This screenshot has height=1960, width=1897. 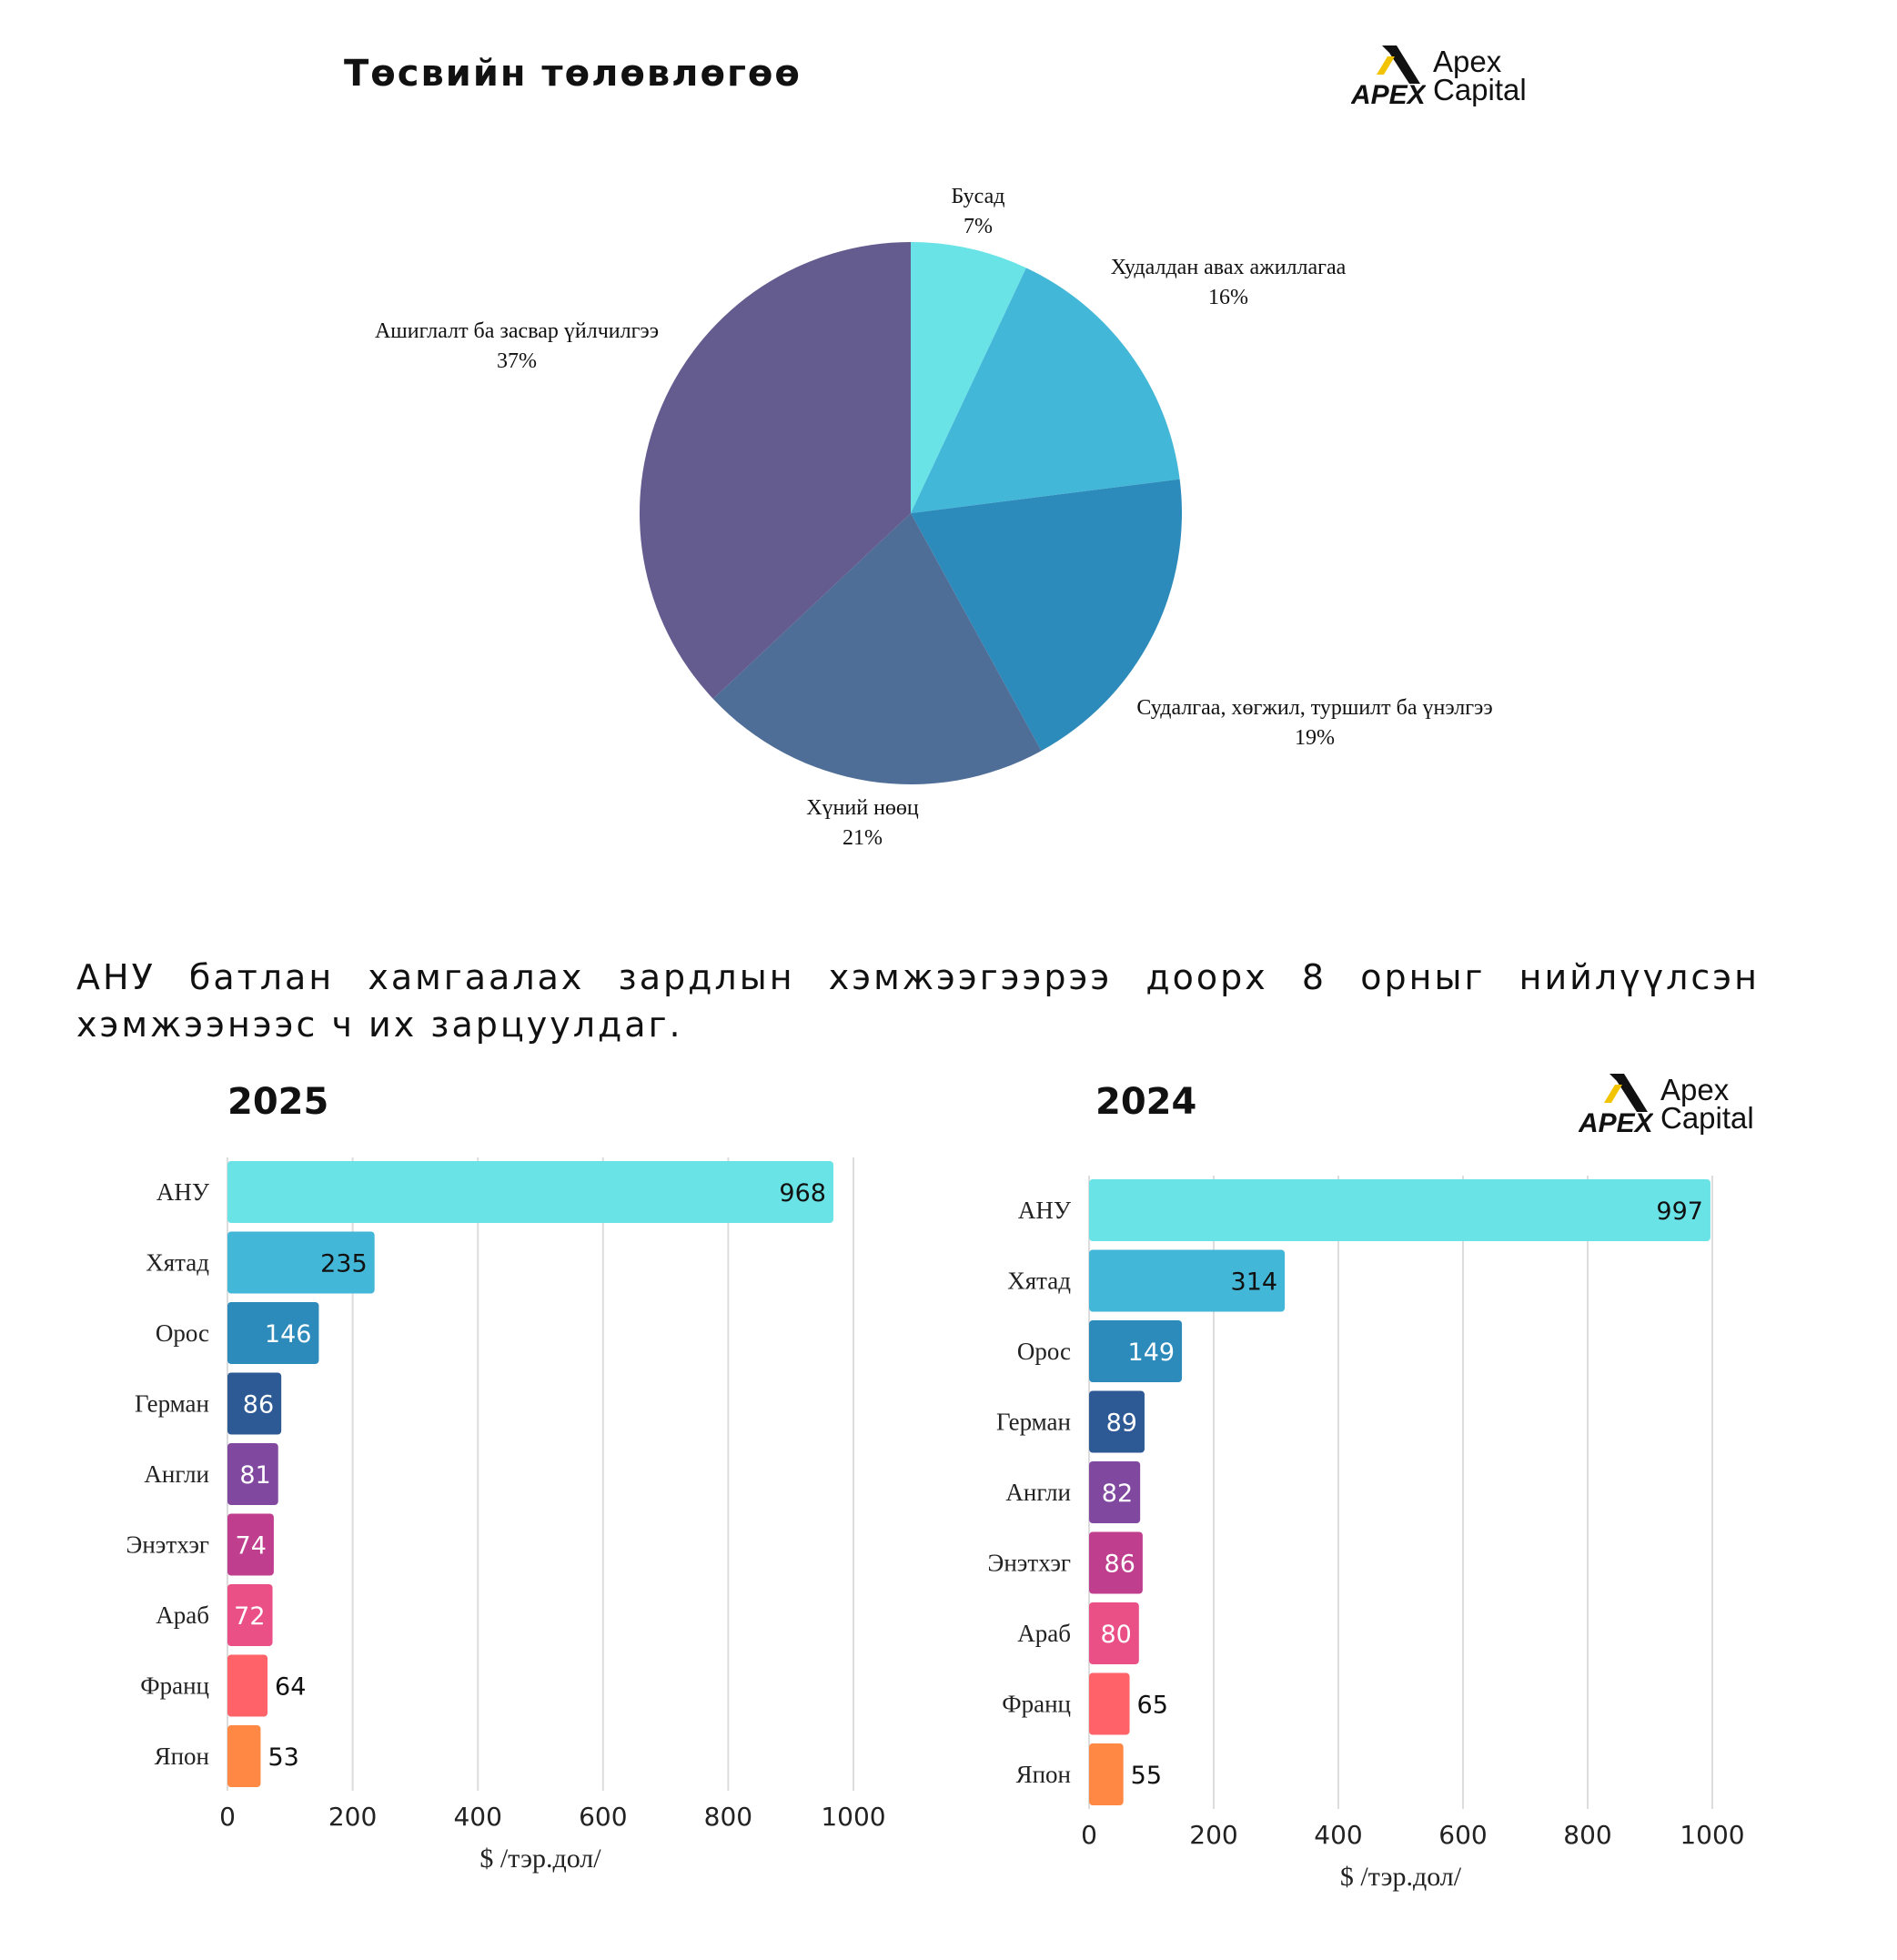 I want to click on bar-value-label: 53, so click(x=282, y=1757).